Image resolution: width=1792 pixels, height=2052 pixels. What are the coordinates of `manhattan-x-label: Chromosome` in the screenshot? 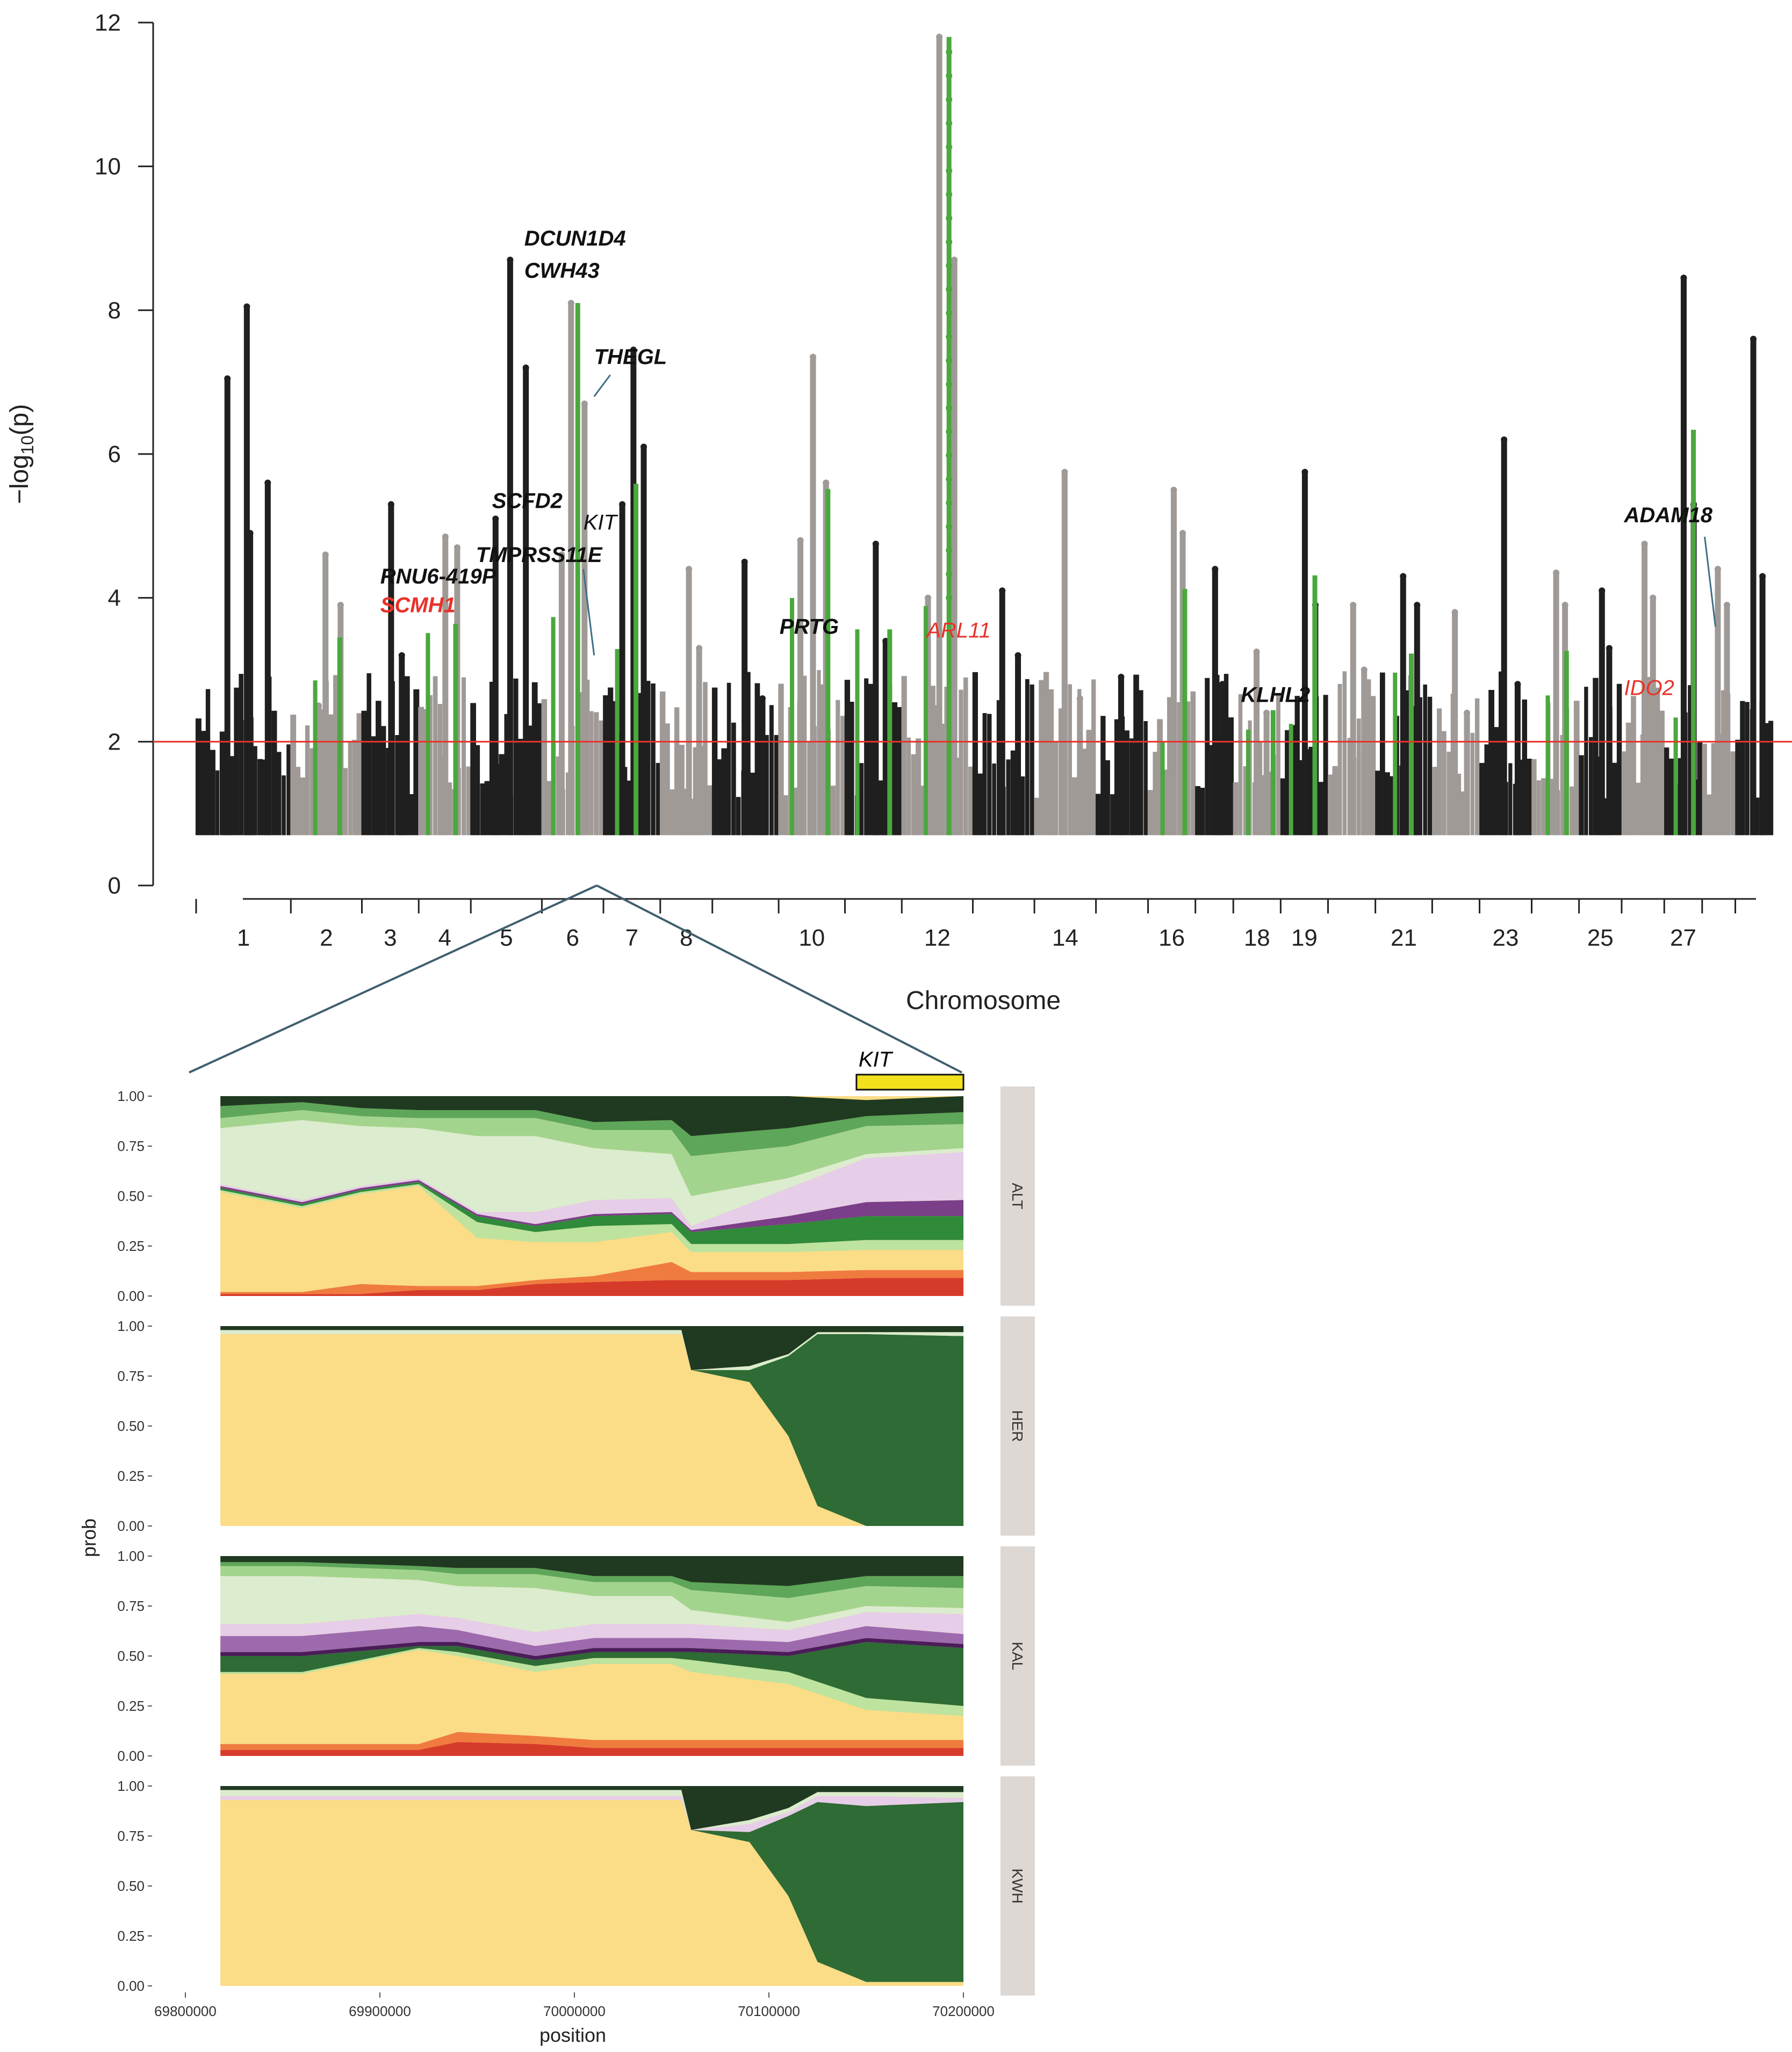 It's located at (983, 1001).